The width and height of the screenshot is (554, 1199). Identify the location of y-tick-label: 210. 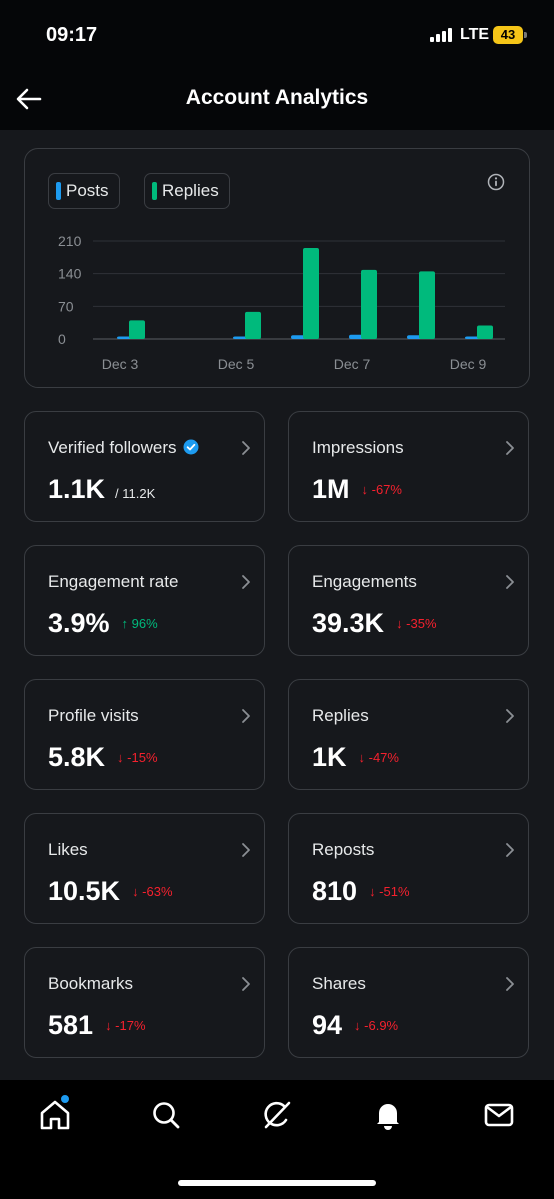
(70, 241).